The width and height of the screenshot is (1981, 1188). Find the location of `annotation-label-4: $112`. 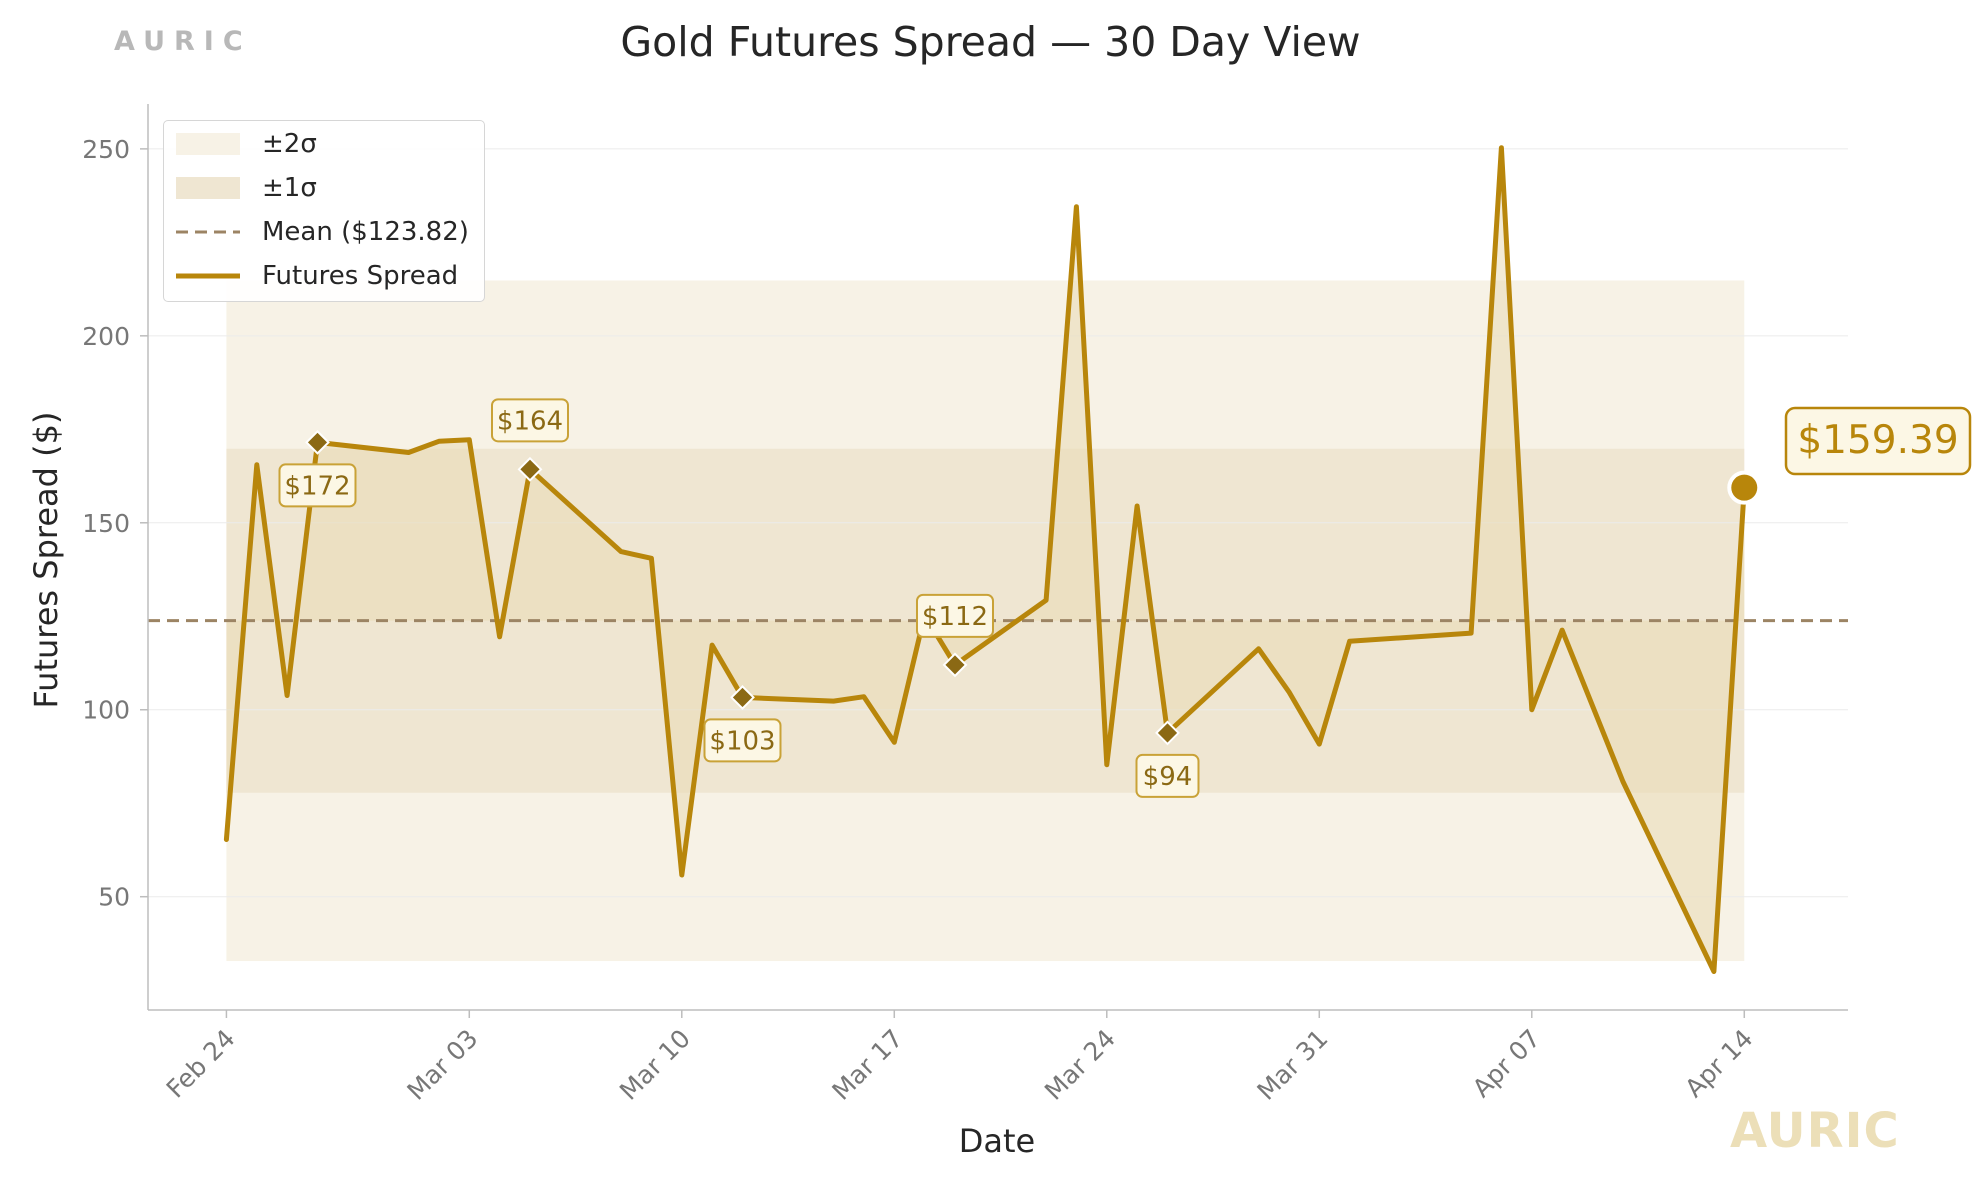

annotation-label-4: $112 is located at coordinates (955, 617).